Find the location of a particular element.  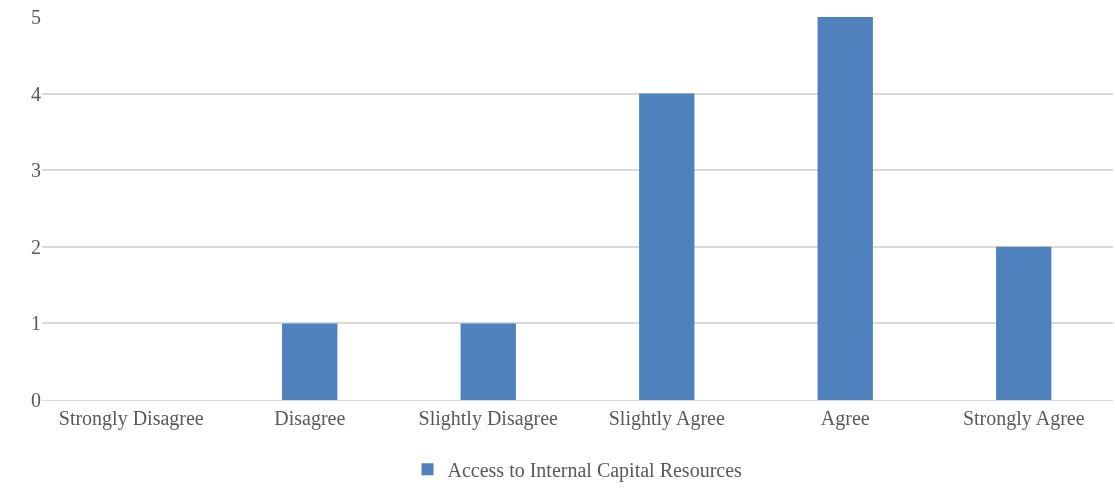

y-tick-label: 3 is located at coordinates (36, 170).